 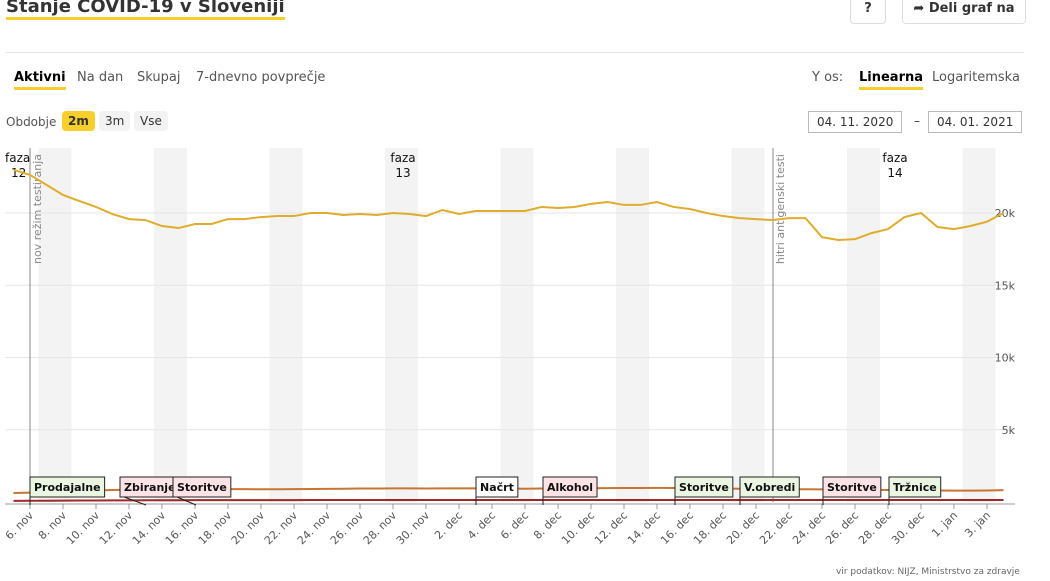 I want to click on x-tick-label: 20. nov, so click(x=248, y=528).